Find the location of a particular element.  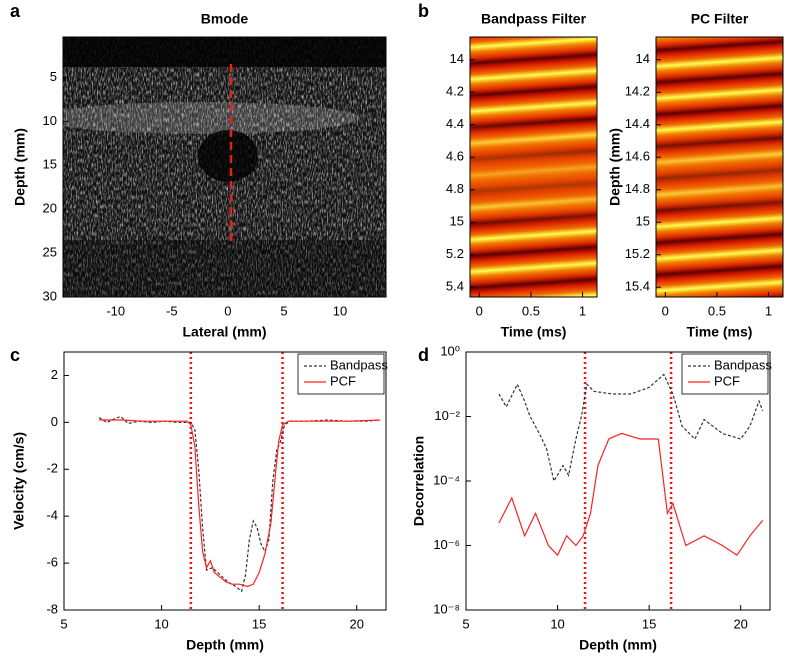

y-tick-label: 10⁻⁴ is located at coordinates (446, 479).